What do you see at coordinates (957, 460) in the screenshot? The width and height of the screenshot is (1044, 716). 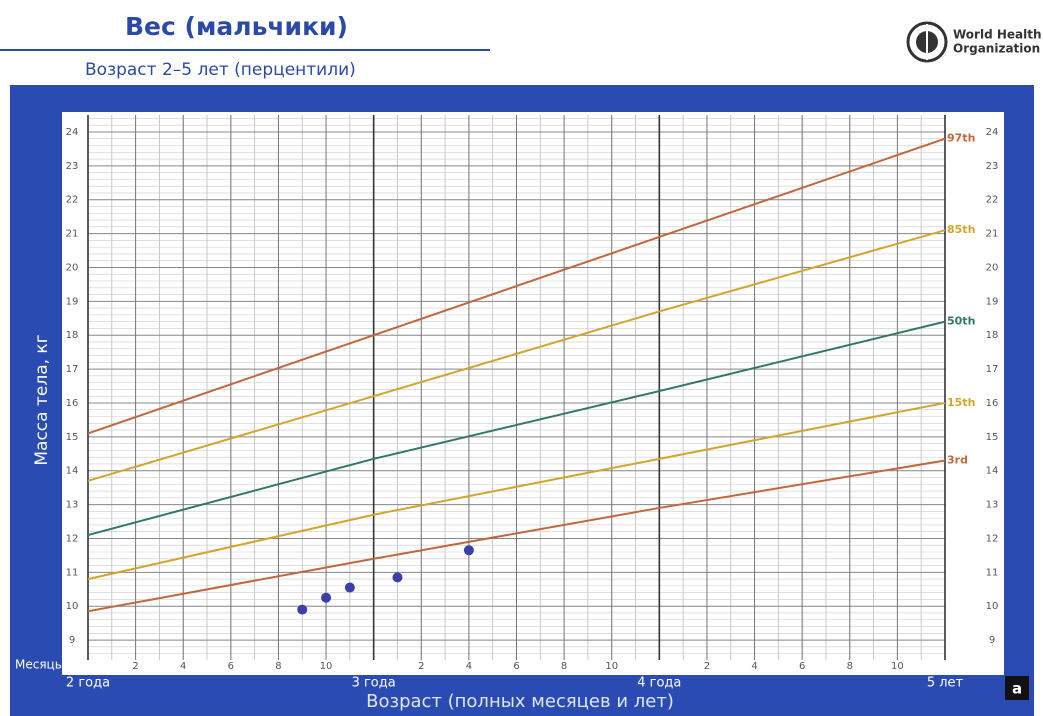 I see `series-label: 3rd` at bounding box center [957, 460].